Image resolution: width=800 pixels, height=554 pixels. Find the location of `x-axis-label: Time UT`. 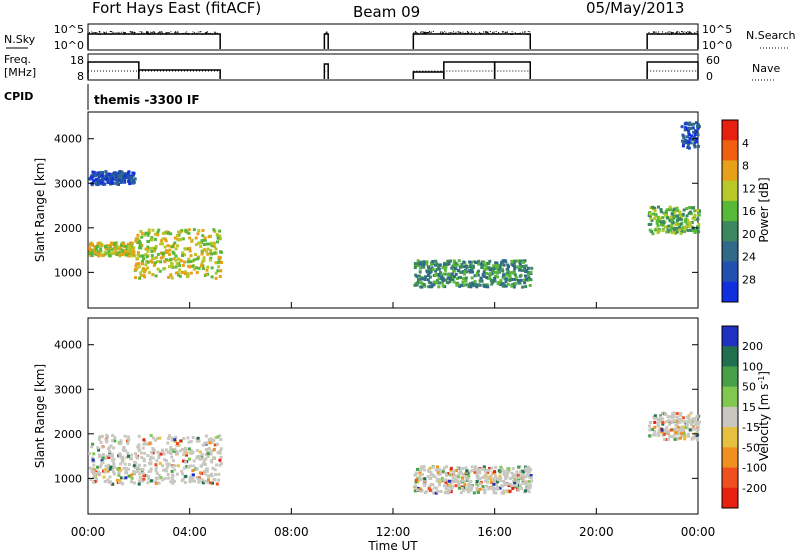

x-axis-label: Time UT is located at coordinates (392, 546).